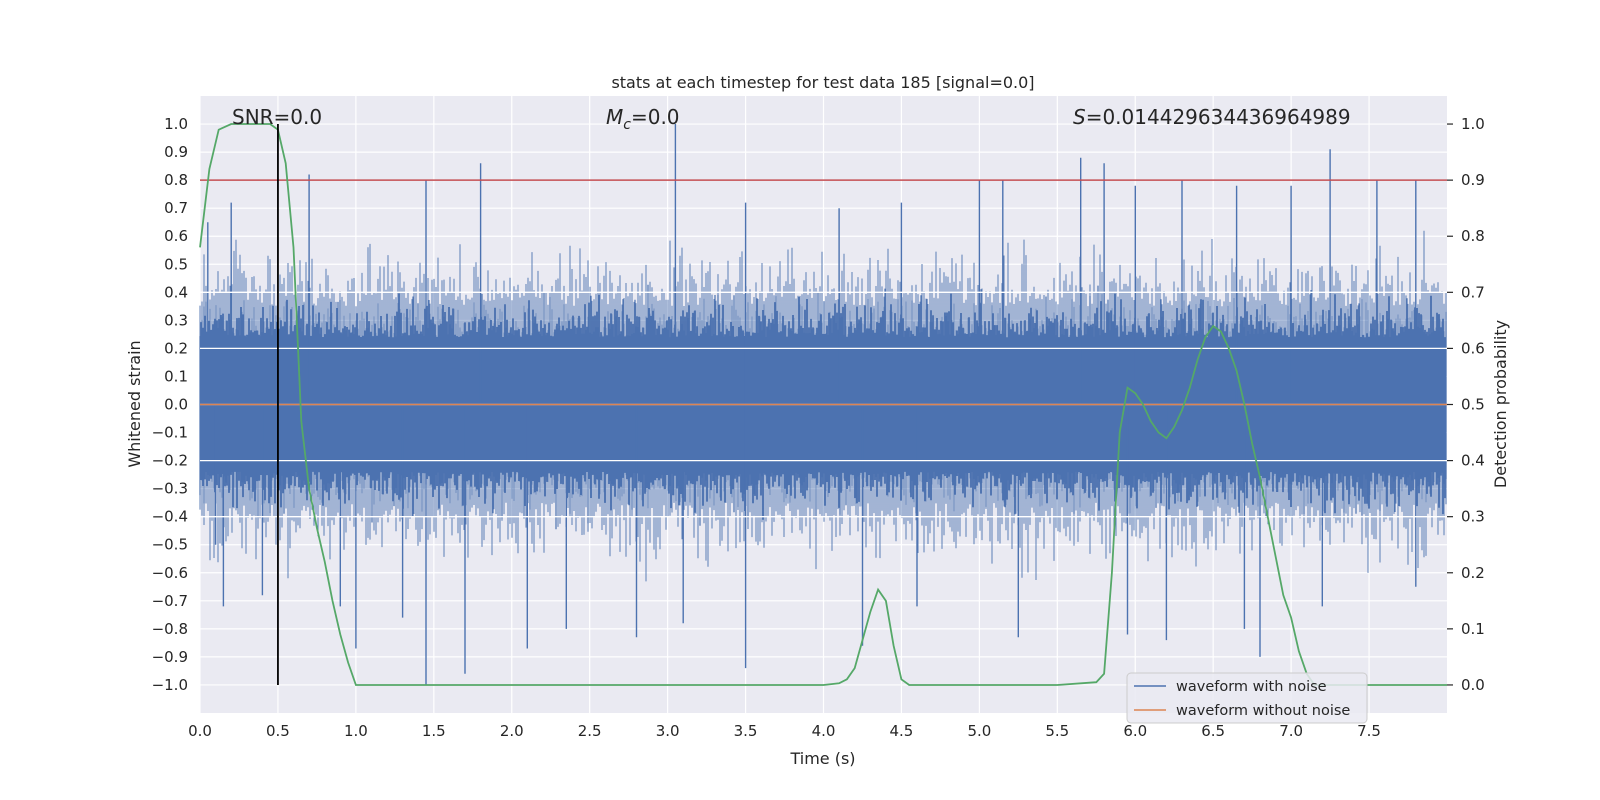  What do you see at coordinates (176, 152) in the screenshot?
I see `y-tick-label: 0.9` at bounding box center [176, 152].